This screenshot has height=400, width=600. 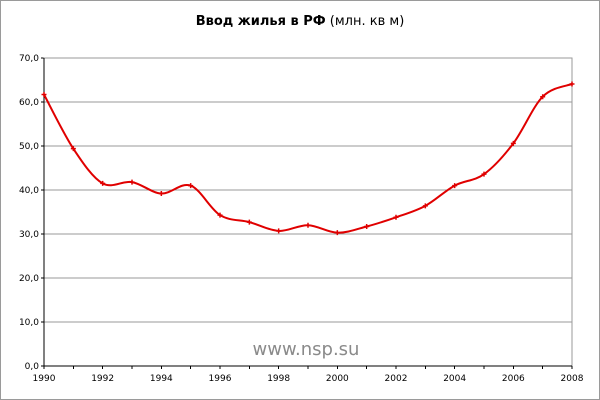 What do you see at coordinates (29, 59) in the screenshot?
I see `y-tick-label: 70,0` at bounding box center [29, 59].